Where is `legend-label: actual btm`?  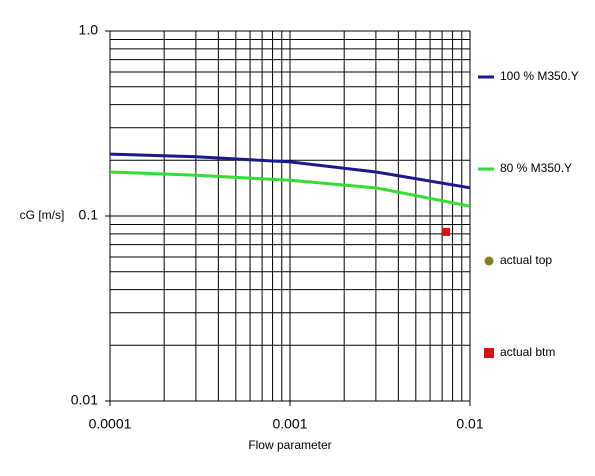
legend-label: actual btm is located at coordinates (527, 352).